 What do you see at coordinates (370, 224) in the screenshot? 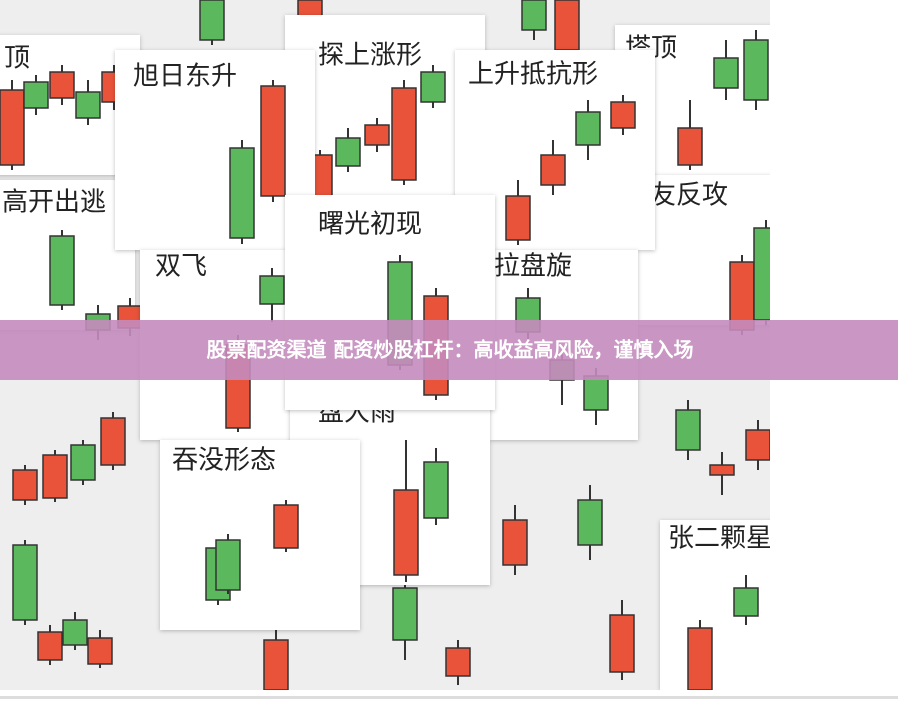
I see `card-label: 曙光初现` at bounding box center [370, 224].